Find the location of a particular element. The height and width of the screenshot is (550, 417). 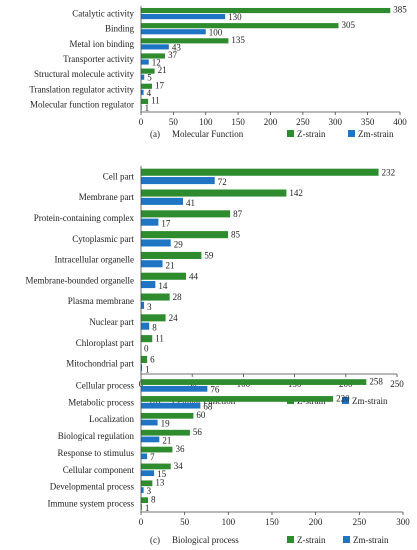

category-label: Transporter activity is located at coordinates (98, 59).